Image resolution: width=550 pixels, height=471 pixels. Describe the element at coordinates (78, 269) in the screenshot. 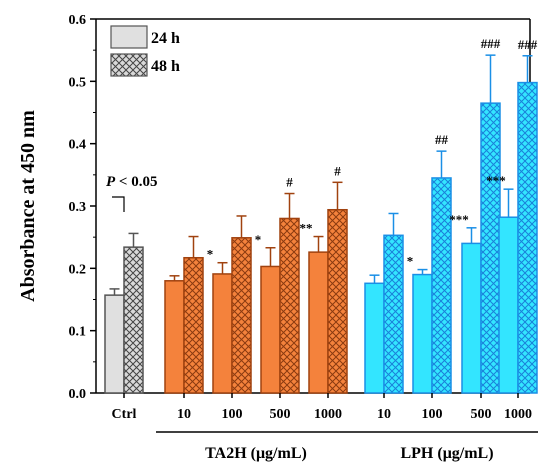

I see `y-tick-label: 0.2` at that location.